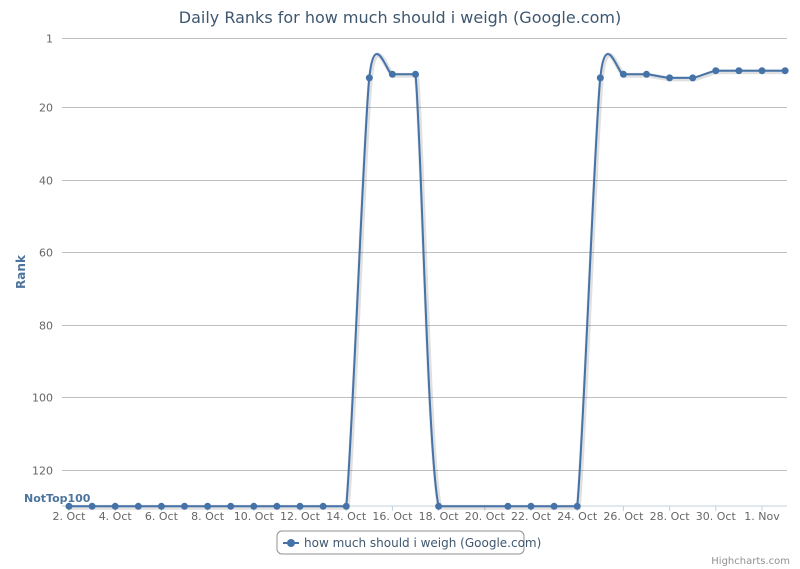 This screenshot has width=800, height=569. What do you see at coordinates (623, 516) in the screenshot?
I see `x-tick-label: 26. Oct` at bounding box center [623, 516].